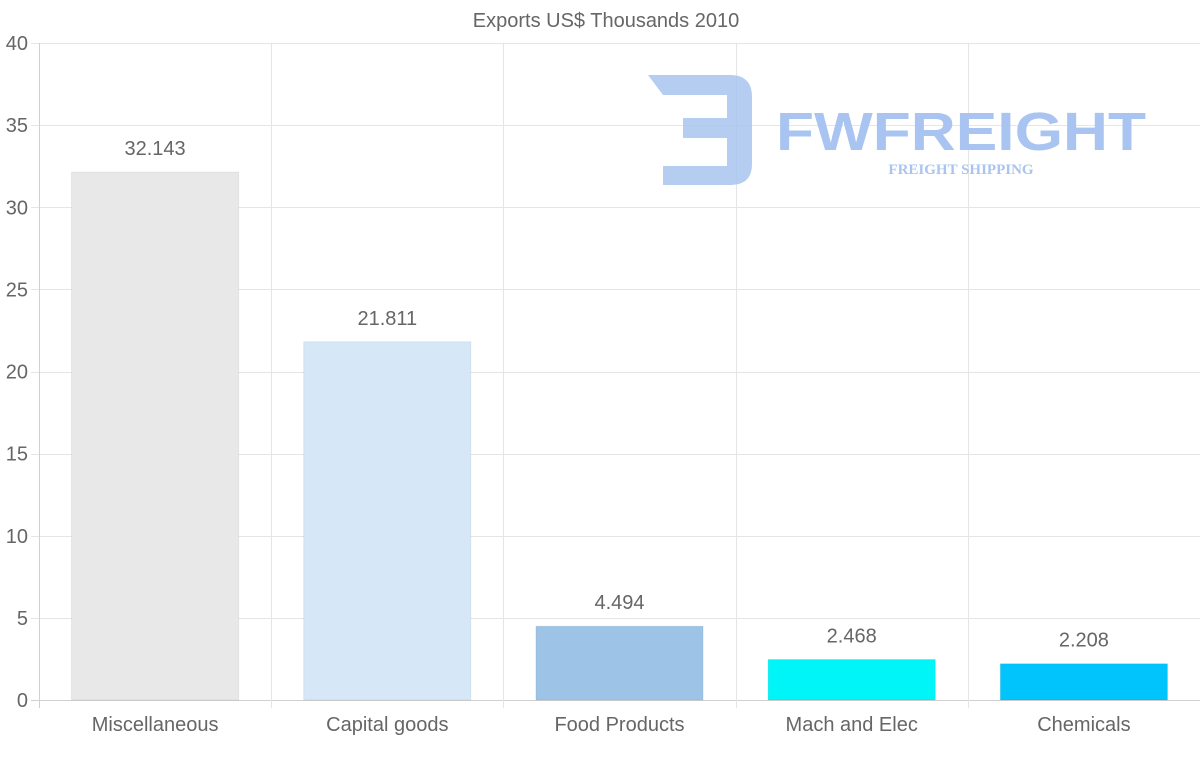 The height and width of the screenshot is (763, 1200). Describe the element at coordinates (387, 319) in the screenshot. I see `bar-value-label: 21.811` at that location.